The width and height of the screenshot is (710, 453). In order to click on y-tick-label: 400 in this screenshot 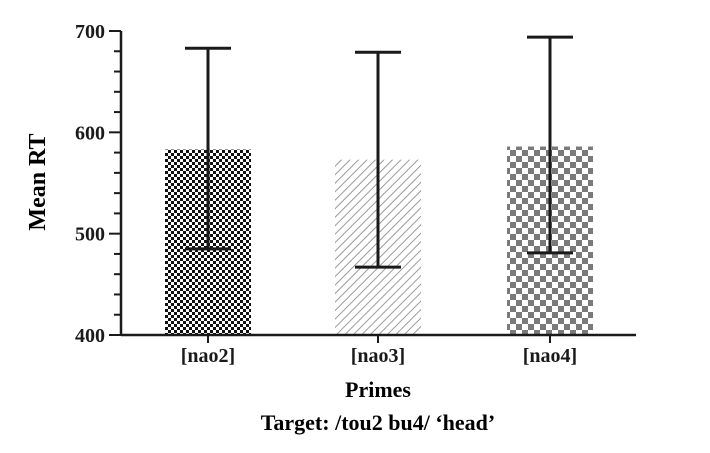, I will do `click(90, 336)`.